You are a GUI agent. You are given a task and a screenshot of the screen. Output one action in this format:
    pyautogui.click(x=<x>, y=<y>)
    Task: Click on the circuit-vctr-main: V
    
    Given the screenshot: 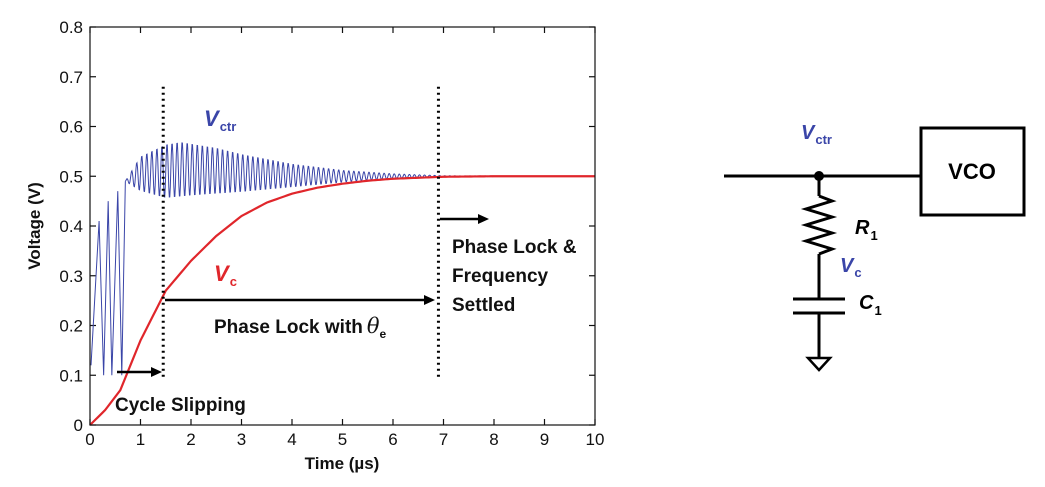 What is the action you would take?
    pyautogui.click(x=808, y=133)
    